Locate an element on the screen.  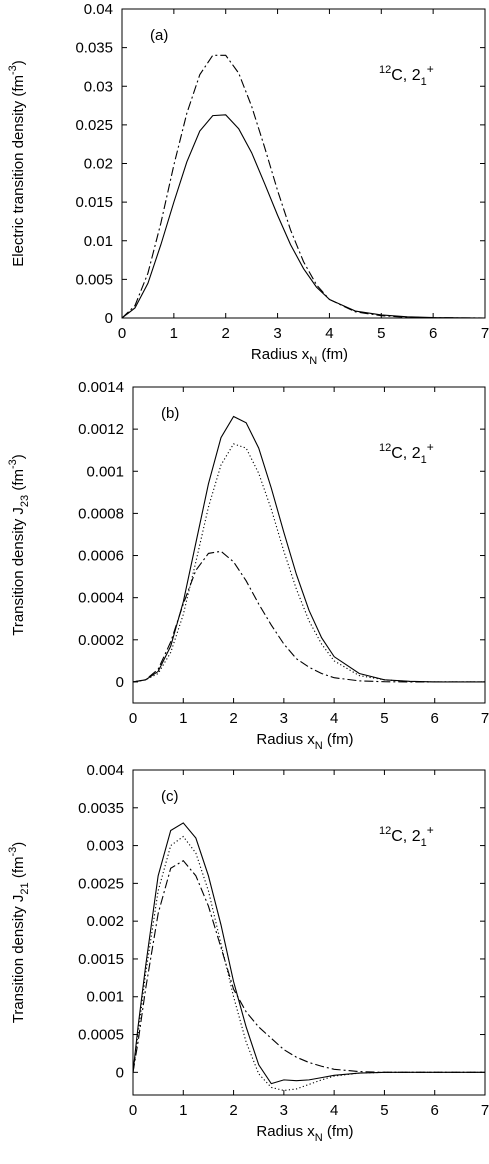
y-axis-label: Transition density J21 (fm-3) is located at coordinates (19, 933).